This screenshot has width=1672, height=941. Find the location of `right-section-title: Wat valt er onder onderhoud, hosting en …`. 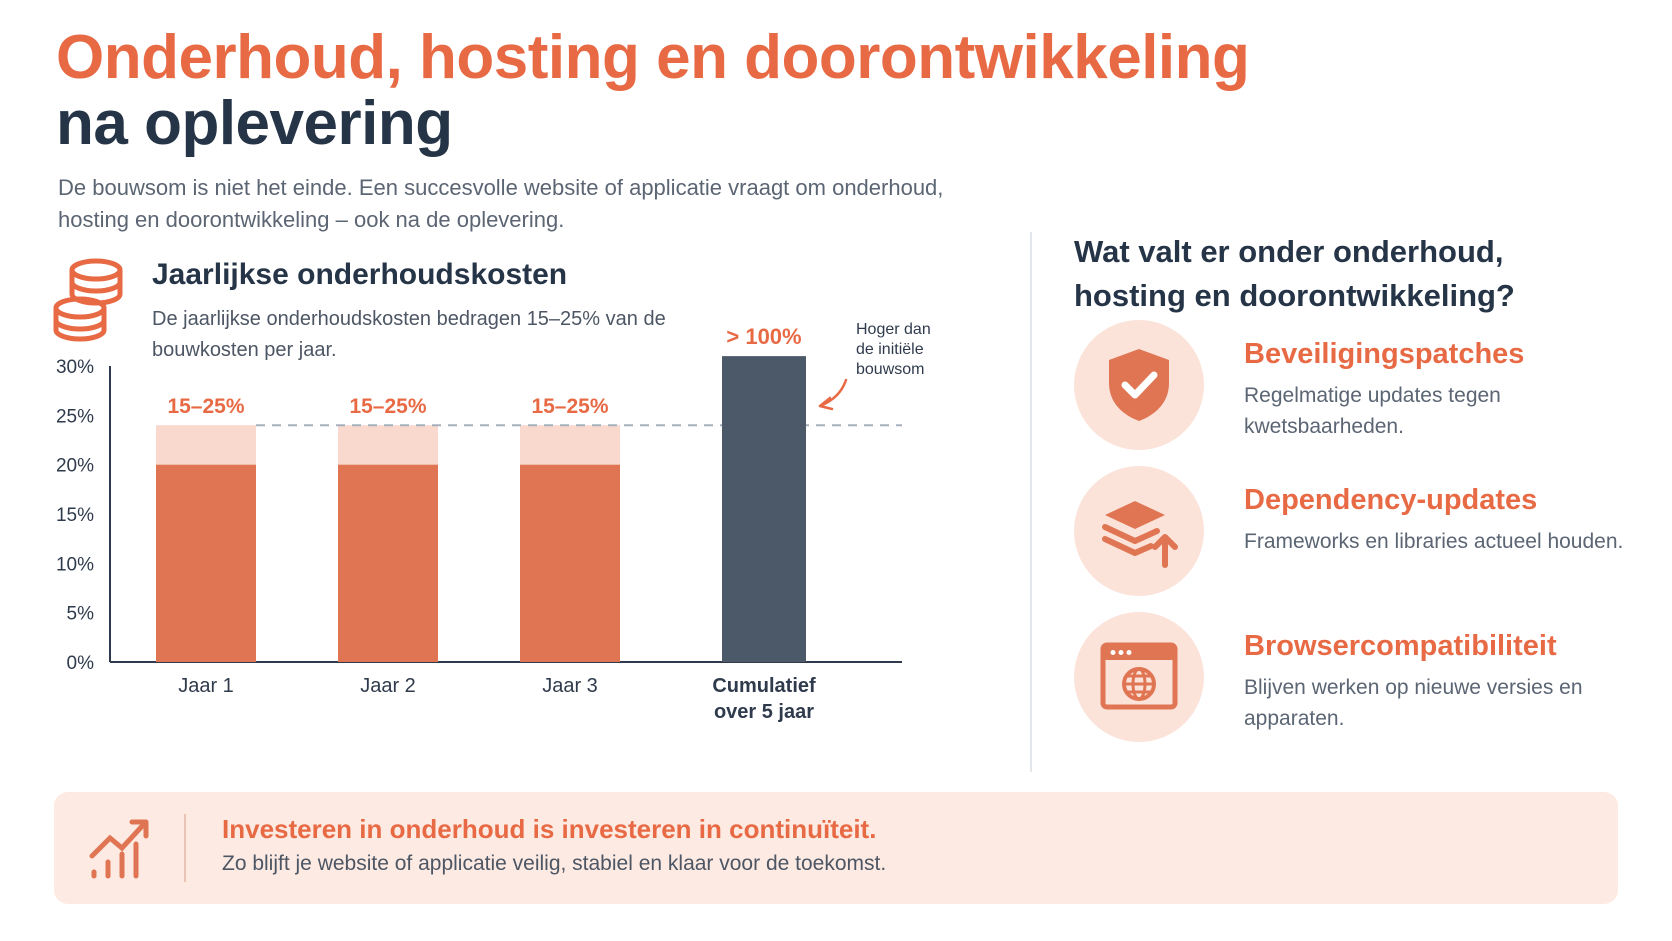

right-section-title: Wat valt er onder onderhoud, hosting en … is located at coordinates (1294, 273).